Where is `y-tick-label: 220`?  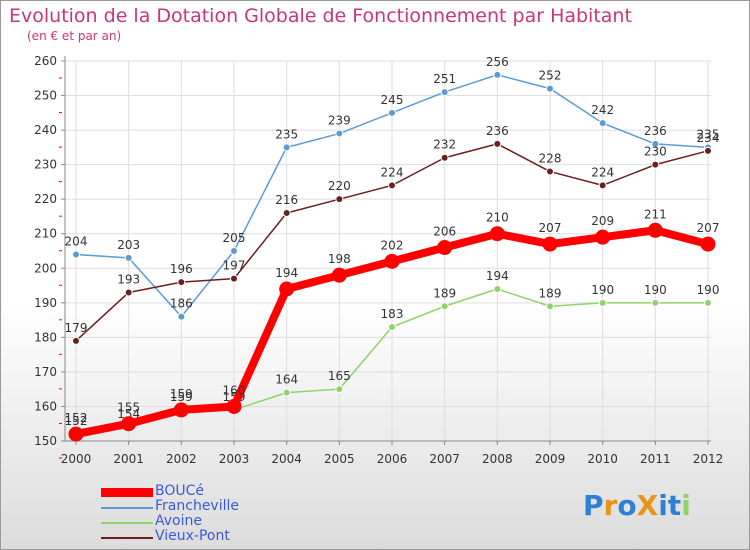 y-tick-label: 220 is located at coordinates (45, 199).